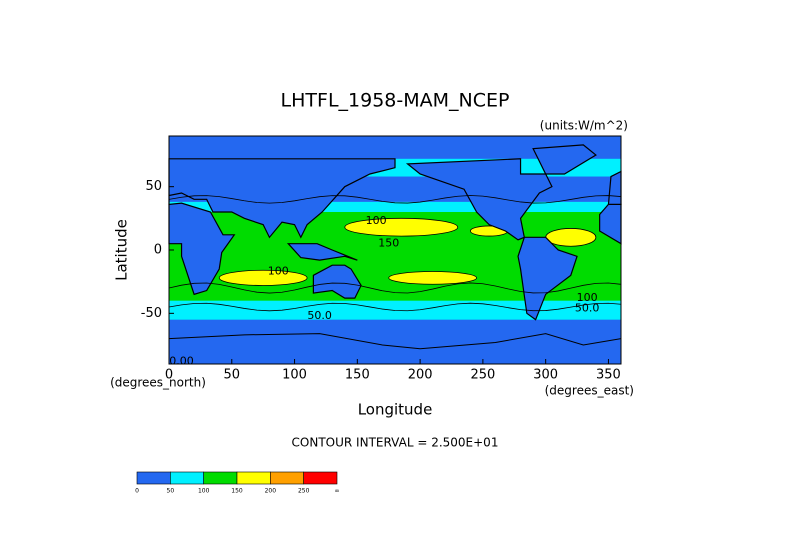 The width and height of the screenshot is (789, 558). I want to click on colorbar-label: 0, so click(137, 491).